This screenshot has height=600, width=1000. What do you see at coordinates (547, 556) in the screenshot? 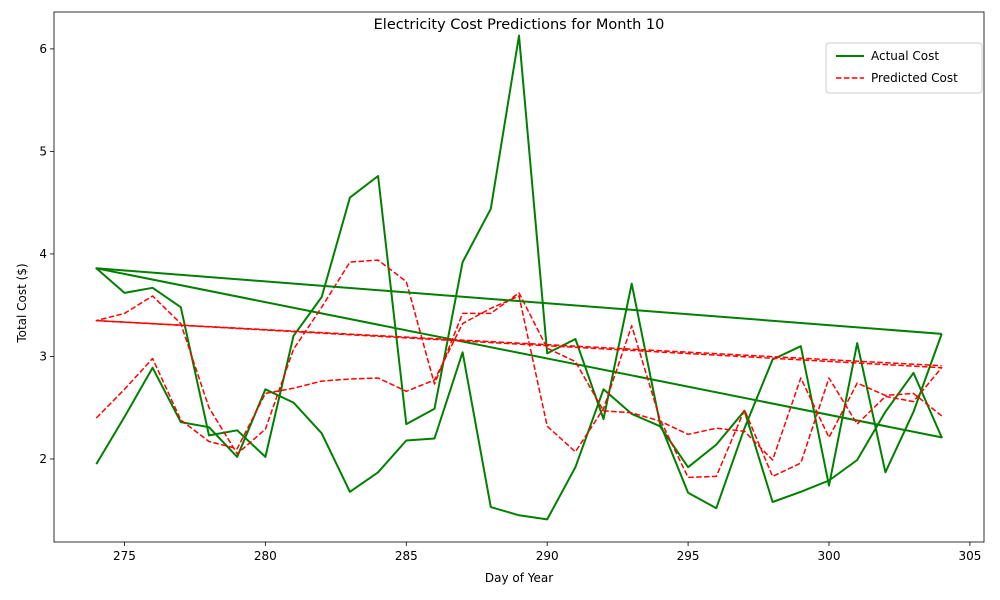
I see `x-tick-label: 290` at bounding box center [547, 556].